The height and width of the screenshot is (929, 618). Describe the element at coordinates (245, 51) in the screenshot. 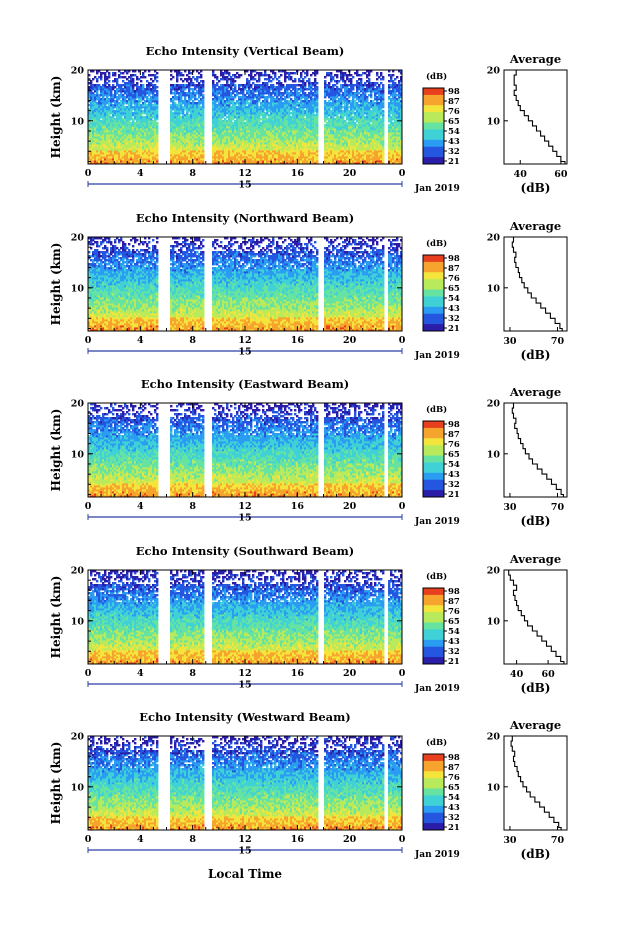

I see `chart-title: Echo Intensity (Vertical Beam)` at that location.